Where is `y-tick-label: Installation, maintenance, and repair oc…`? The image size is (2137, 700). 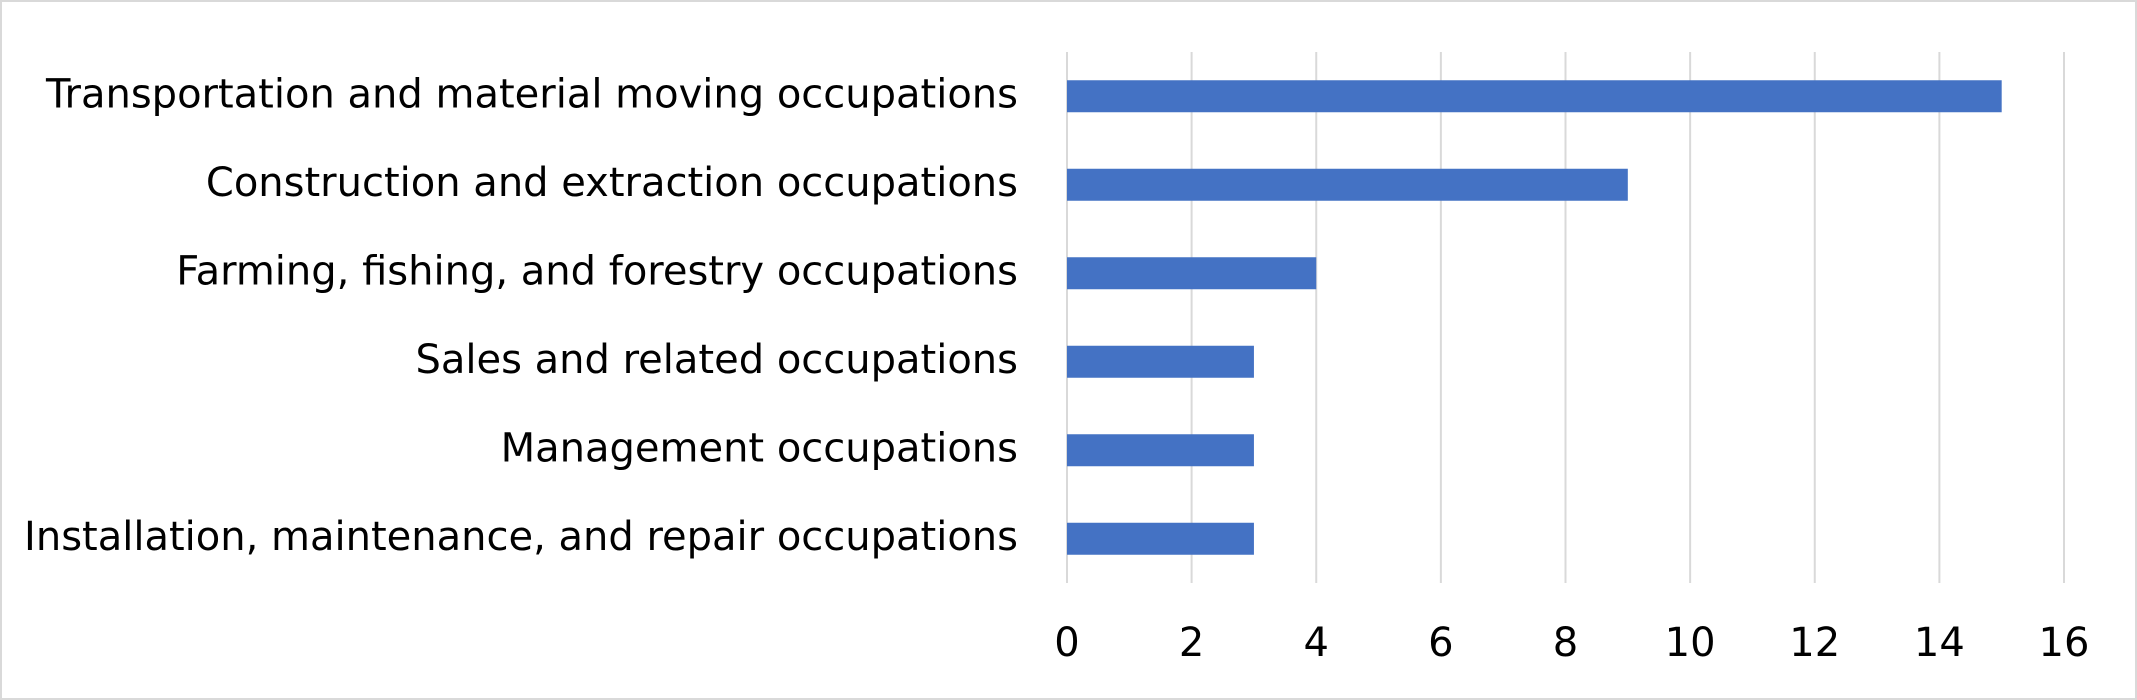 y-tick-label: Installation, maintenance, and repair oc… is located at coordinates (521, 537).